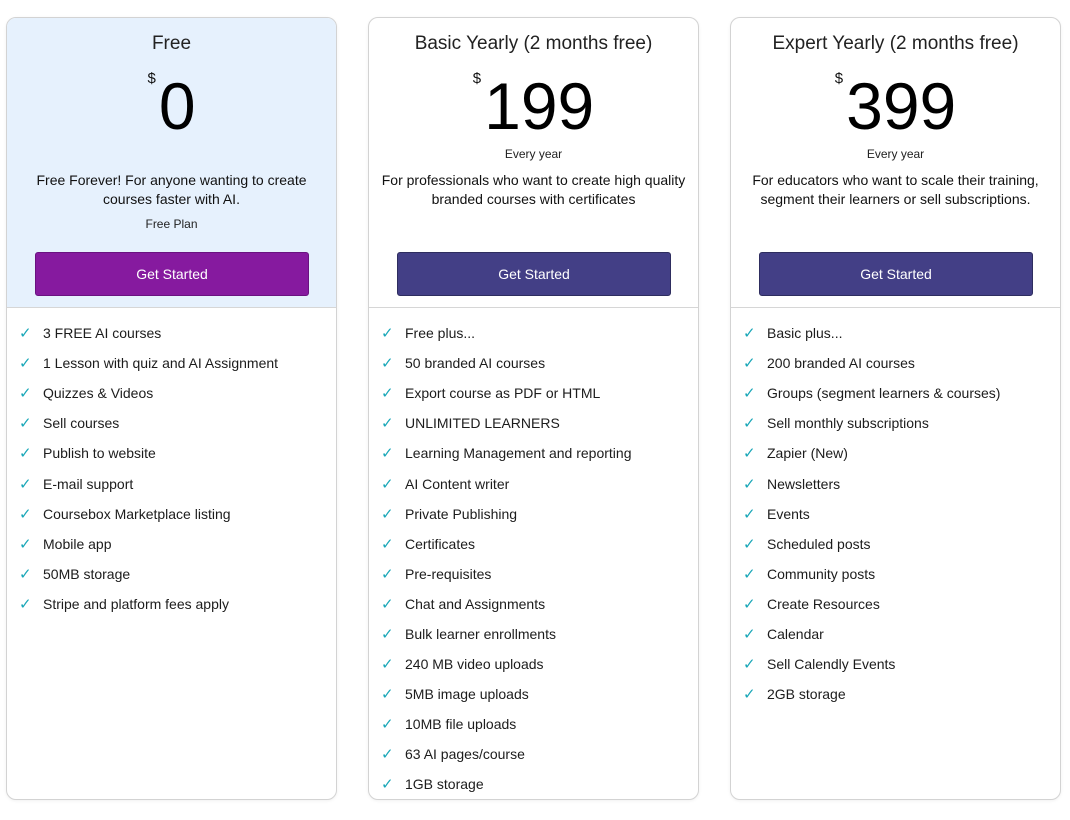 The image size is (1070, 820). I want to click on feature-label: 10MB file uploads, so click(461, 724).